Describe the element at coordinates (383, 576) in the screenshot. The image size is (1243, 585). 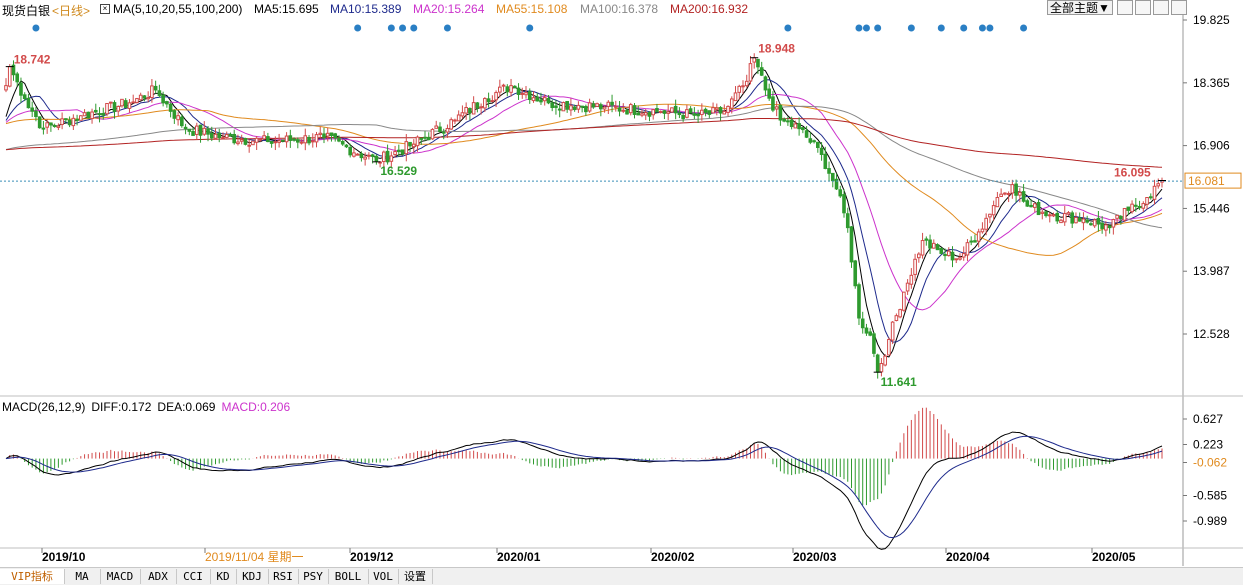
I see `tab-10: VOL` at that location.